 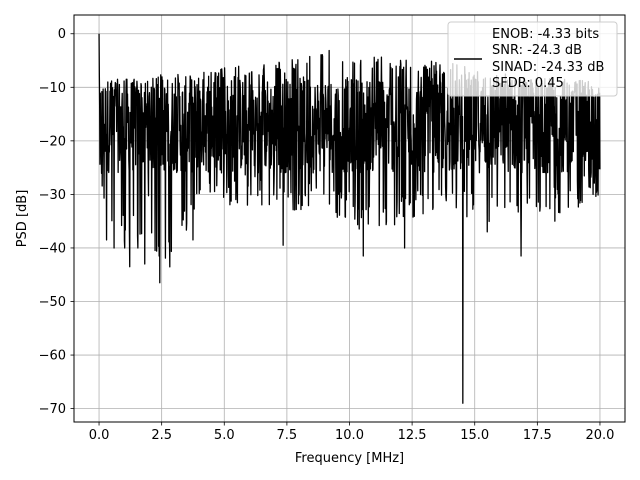 What do you see at coordinates (548, 67) in the screenshot?
I see `legend-sinad: SINAD: -24.33 dB` at bounding box center [548, 67].